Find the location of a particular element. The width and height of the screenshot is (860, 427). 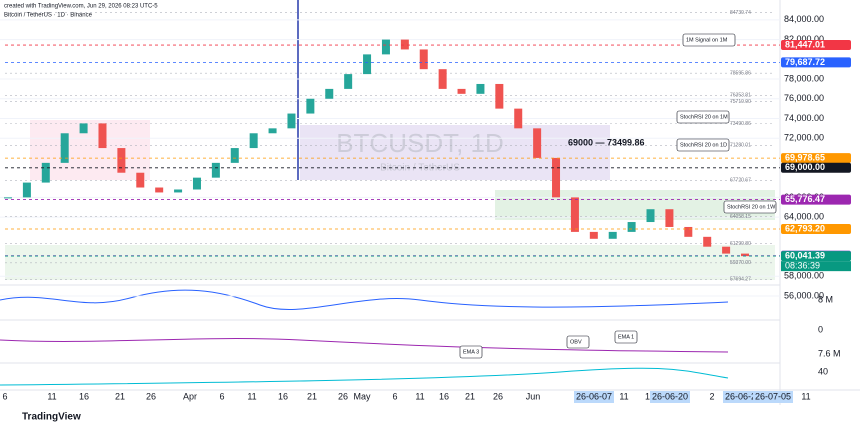

level-label: 67720.67 is located at coordinates (740, 181).